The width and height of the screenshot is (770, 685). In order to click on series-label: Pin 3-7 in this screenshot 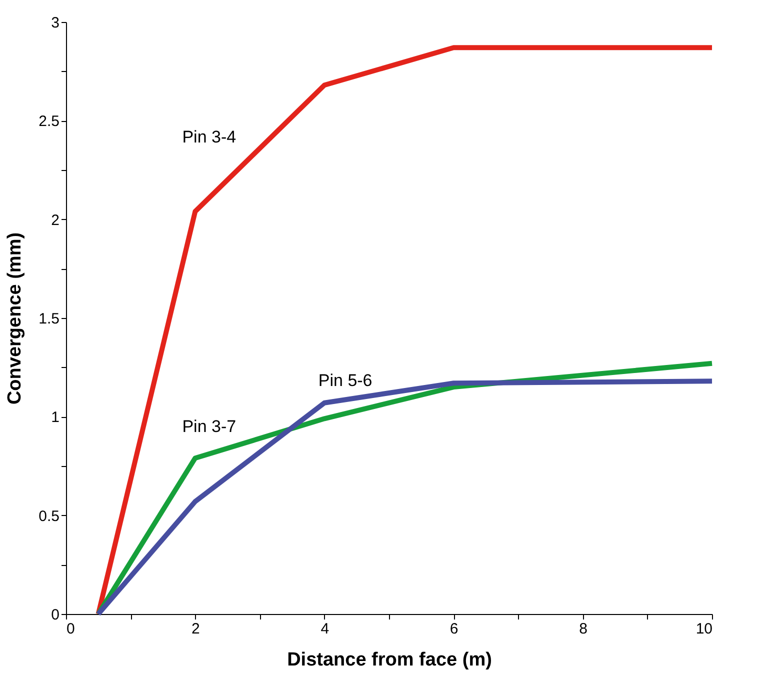, I will do `click(209, 426)`.